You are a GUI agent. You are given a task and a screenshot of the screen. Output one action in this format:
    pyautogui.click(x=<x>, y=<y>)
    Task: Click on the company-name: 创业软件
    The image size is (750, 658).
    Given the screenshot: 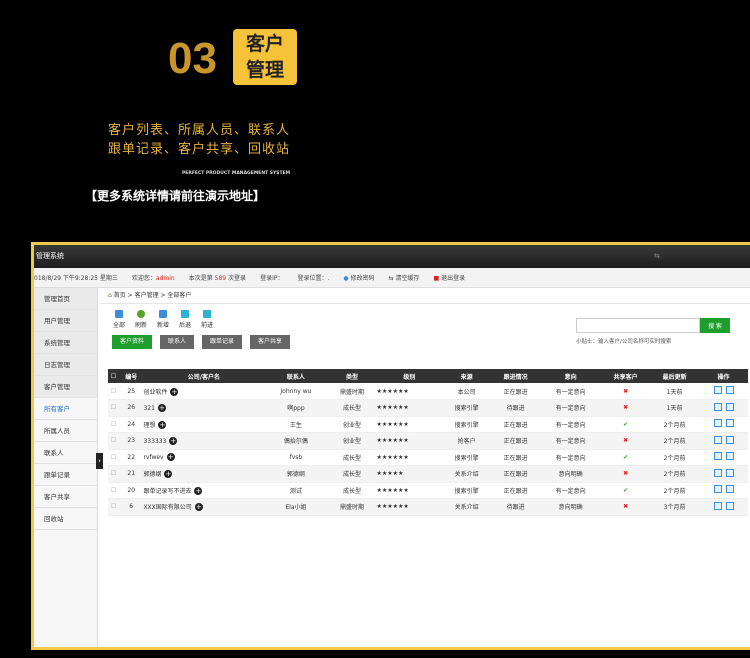 What is the action you would take?
    pyautogui.click(x=155, y=392)
    